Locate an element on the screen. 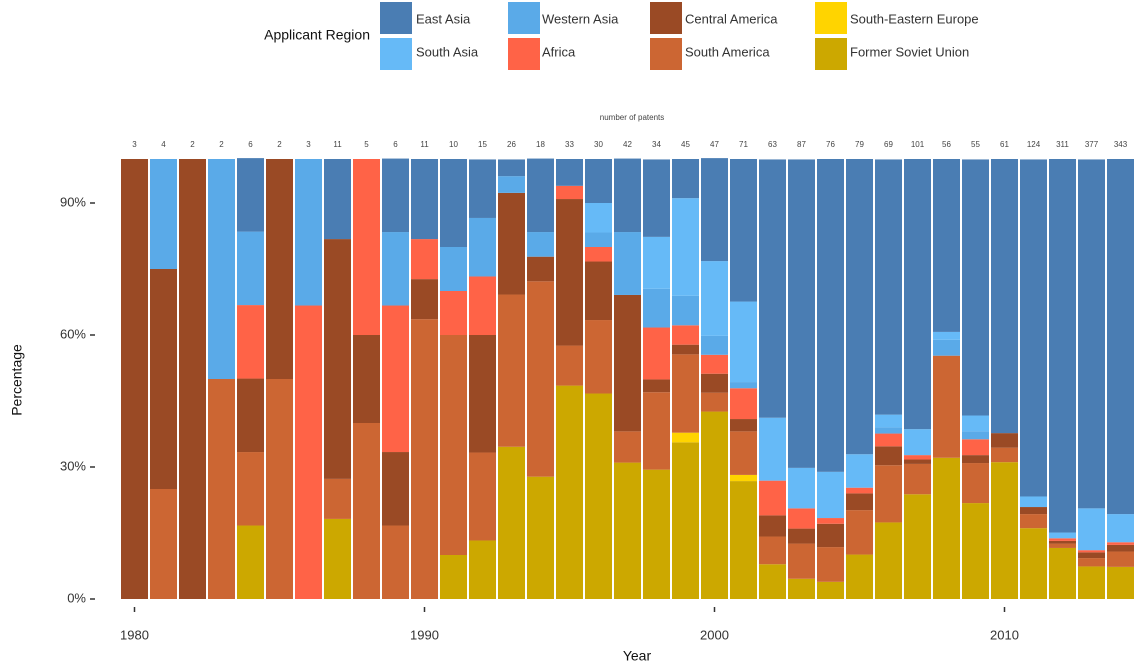 The width and height of the screenshot is (1139, 668). count-value: 71 is located at coordinates (743, 144).